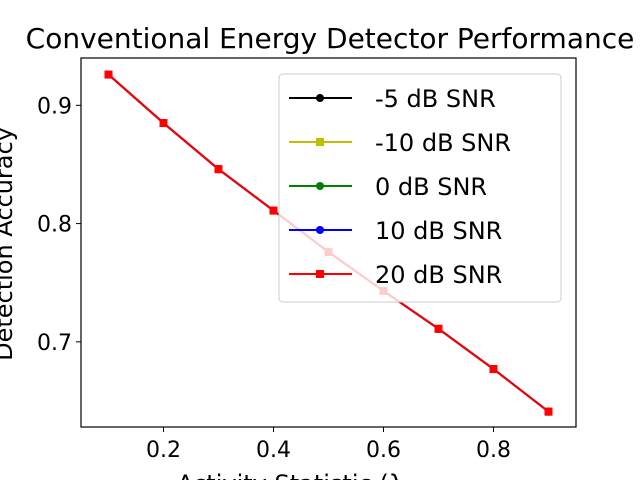  I want to click on chart-title: Conventional Energy Detector Performance, so click(330, 38).